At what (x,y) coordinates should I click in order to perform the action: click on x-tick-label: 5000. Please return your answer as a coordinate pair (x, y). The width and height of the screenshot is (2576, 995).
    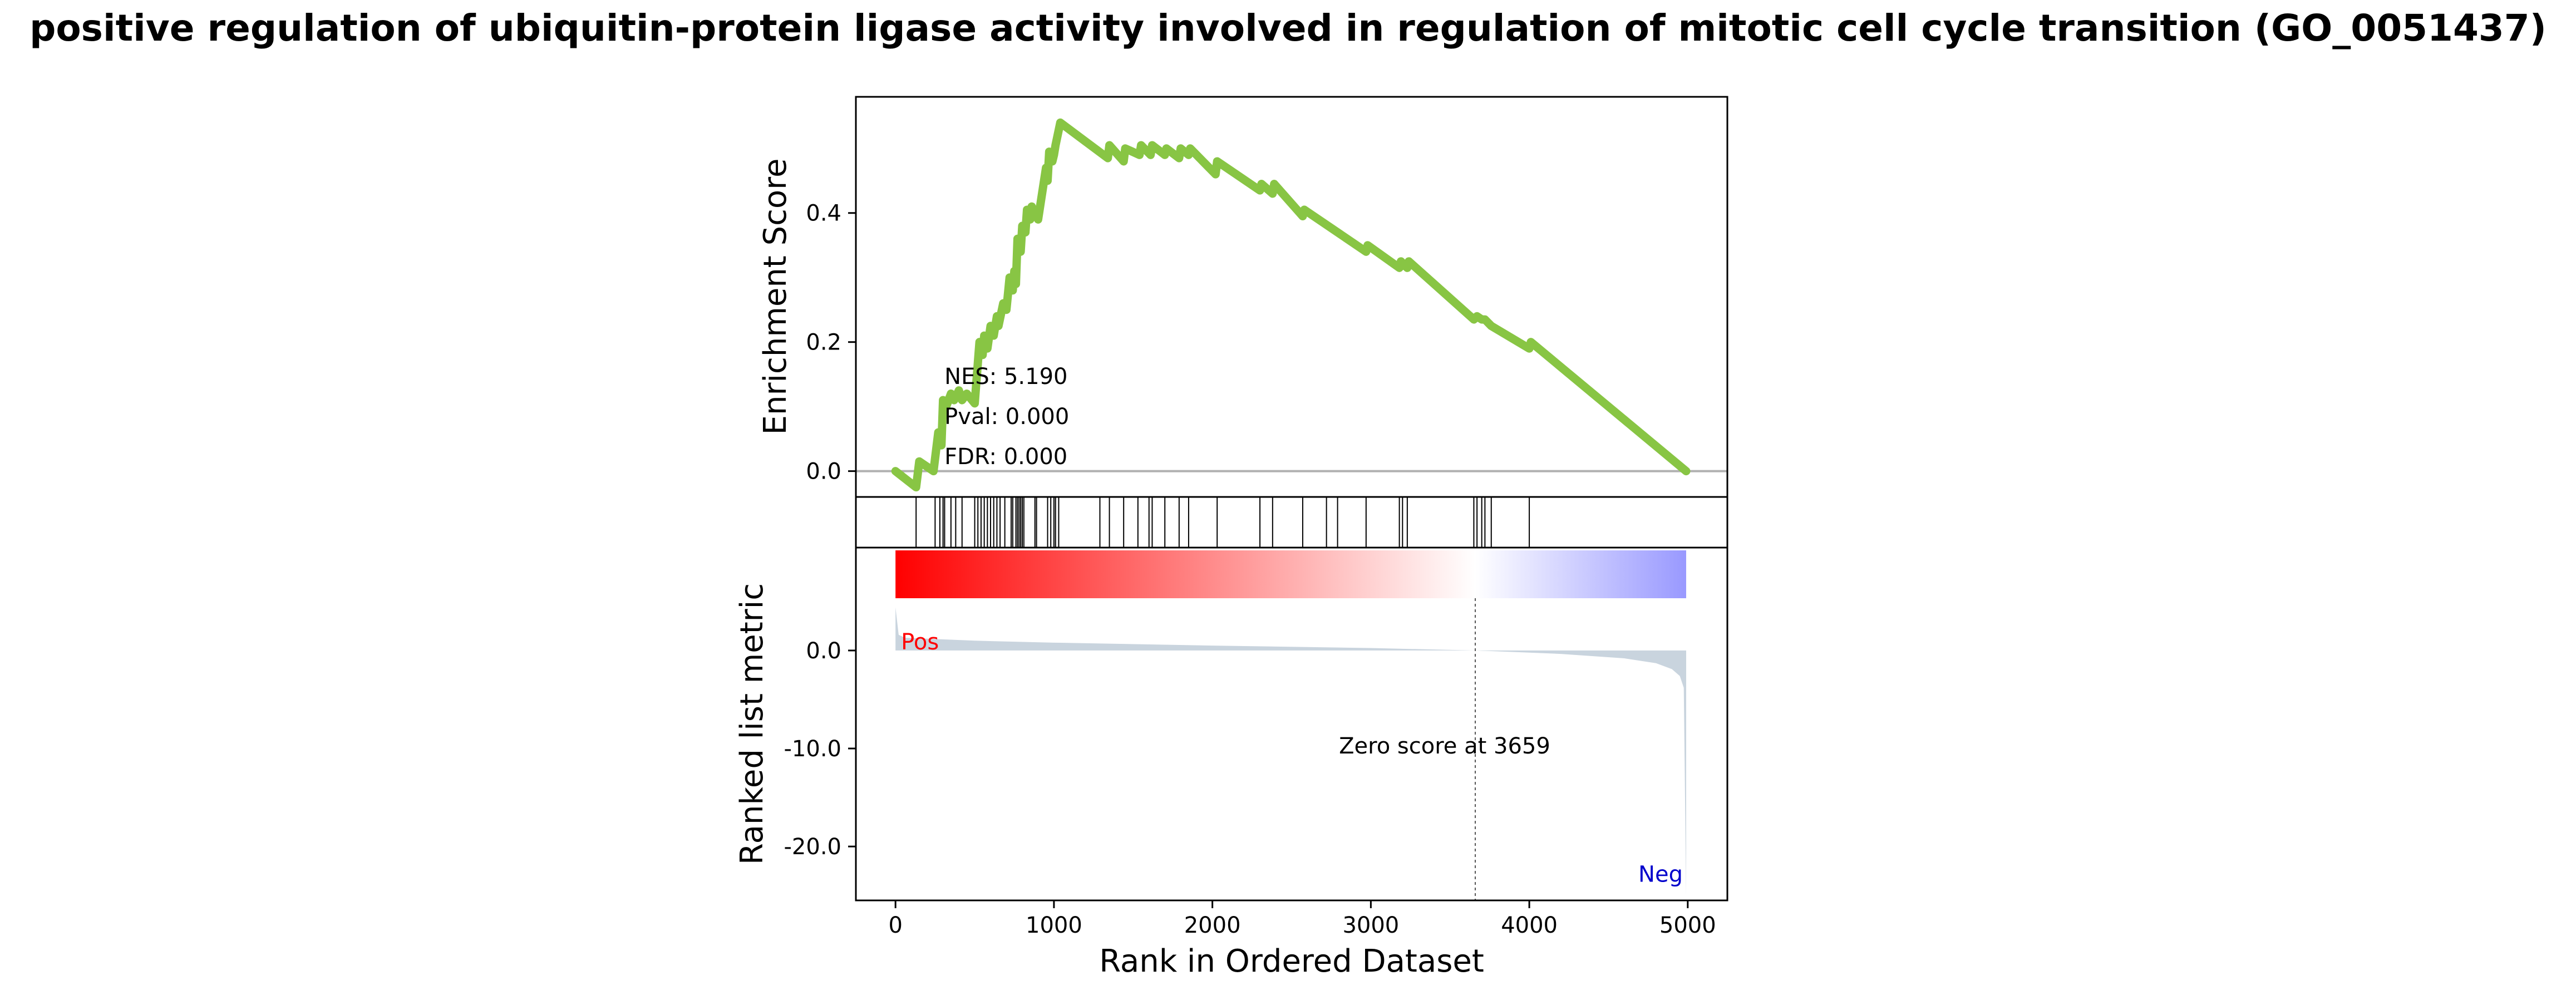
    Looking at the image, I should click on (1687, 925).